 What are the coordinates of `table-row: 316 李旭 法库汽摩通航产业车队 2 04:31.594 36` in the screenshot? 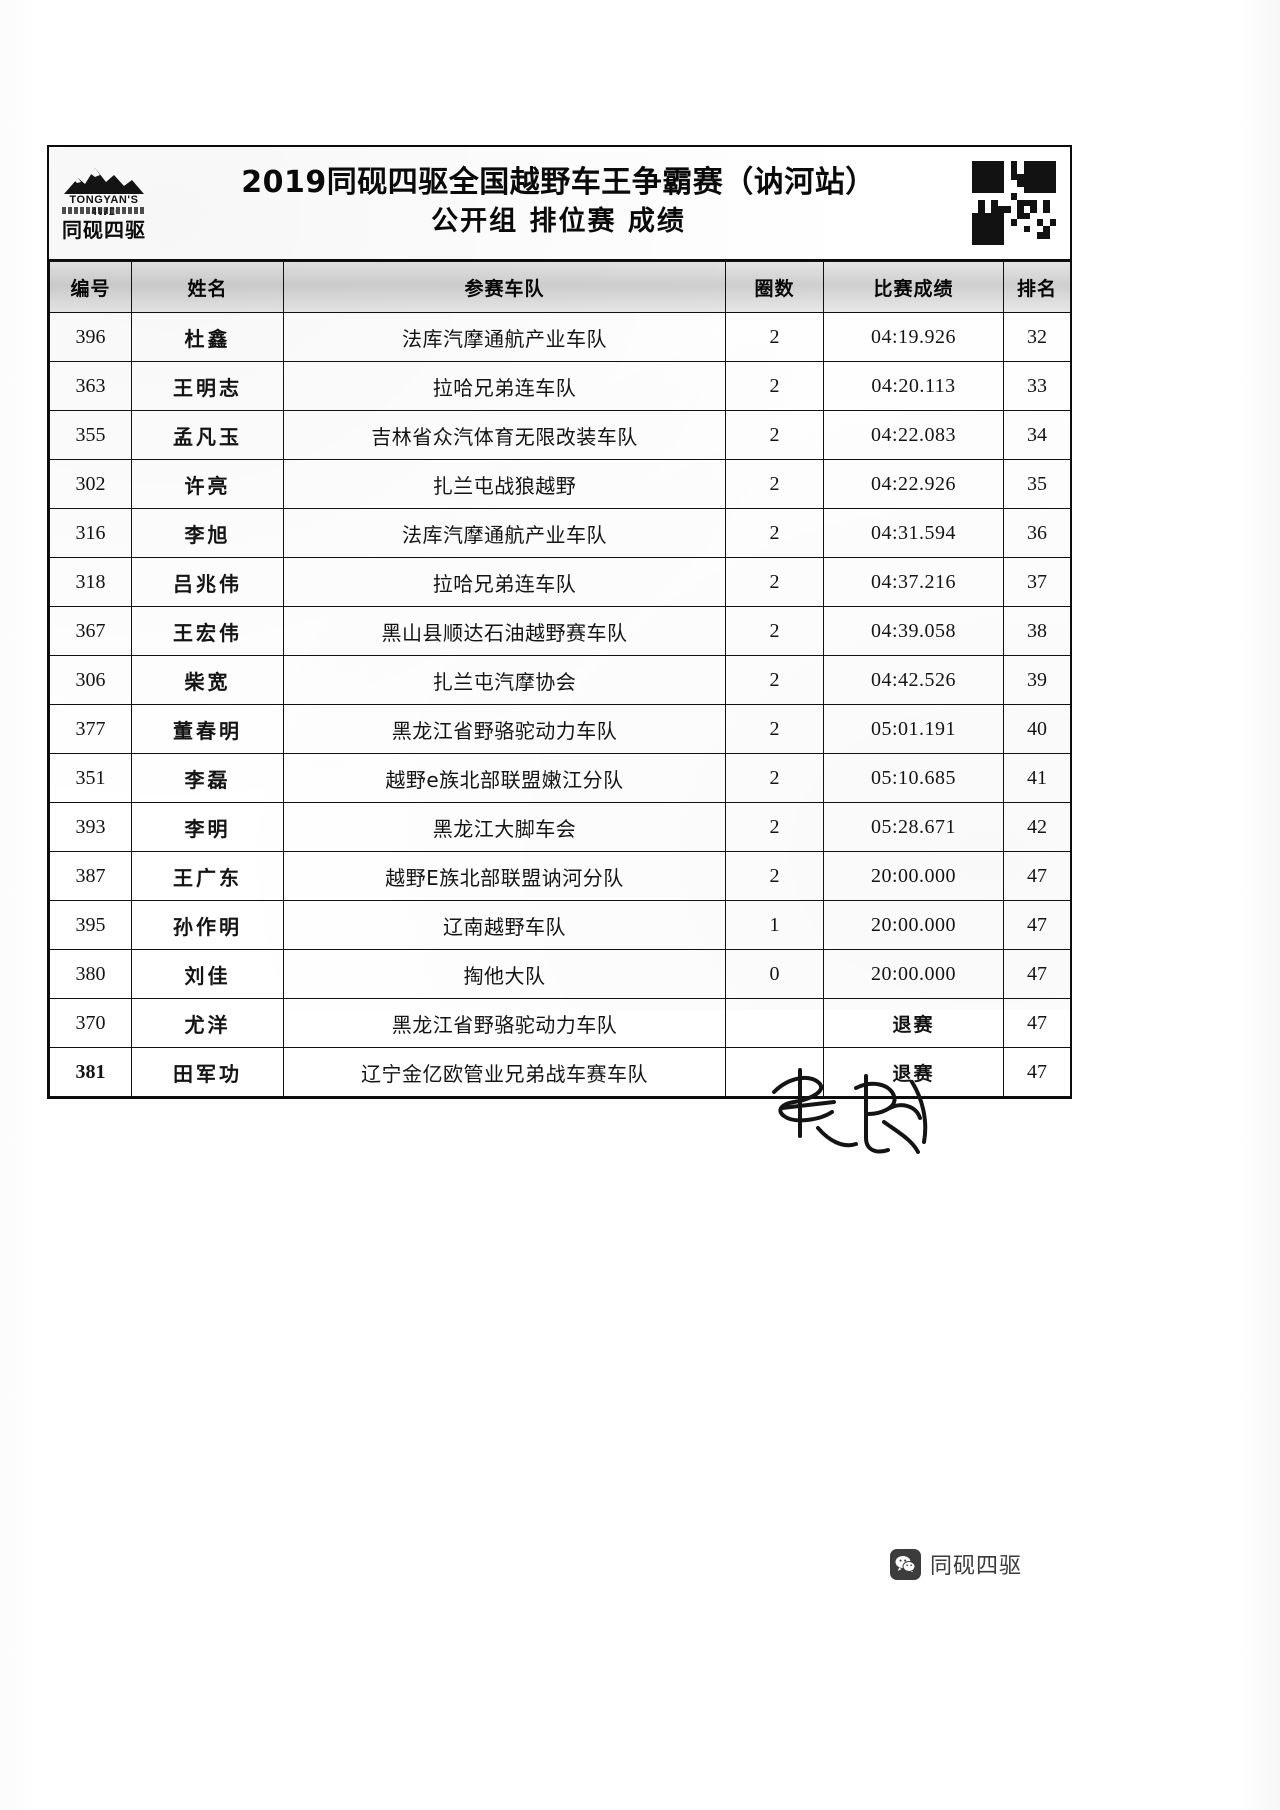 It's located at (560, 533).